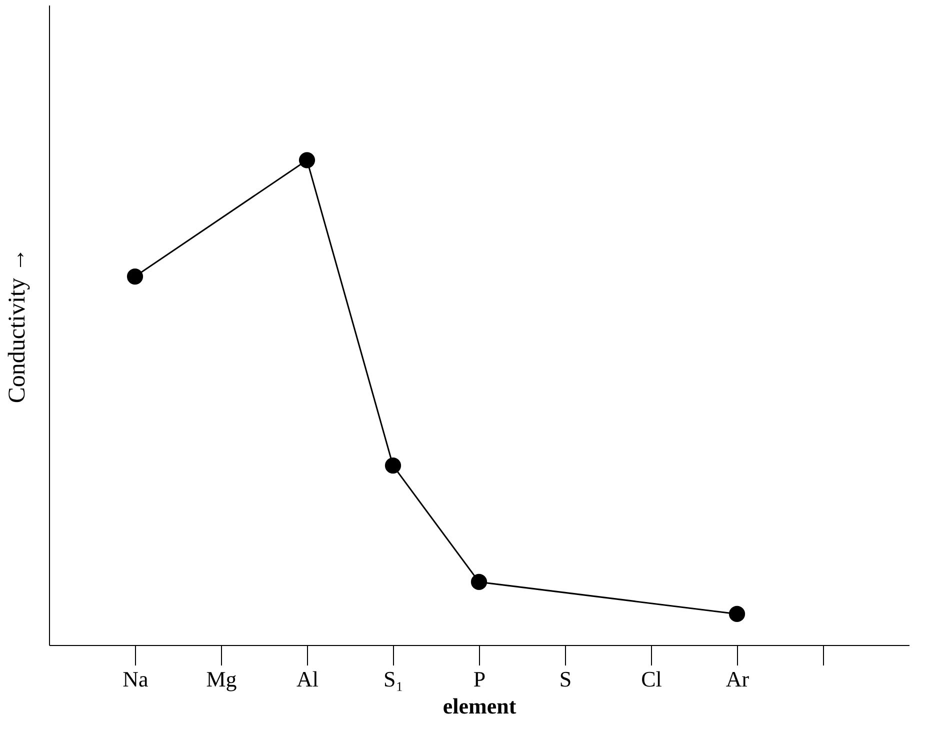  I want to click on x-tick-label: Mg, so click(221, 679).